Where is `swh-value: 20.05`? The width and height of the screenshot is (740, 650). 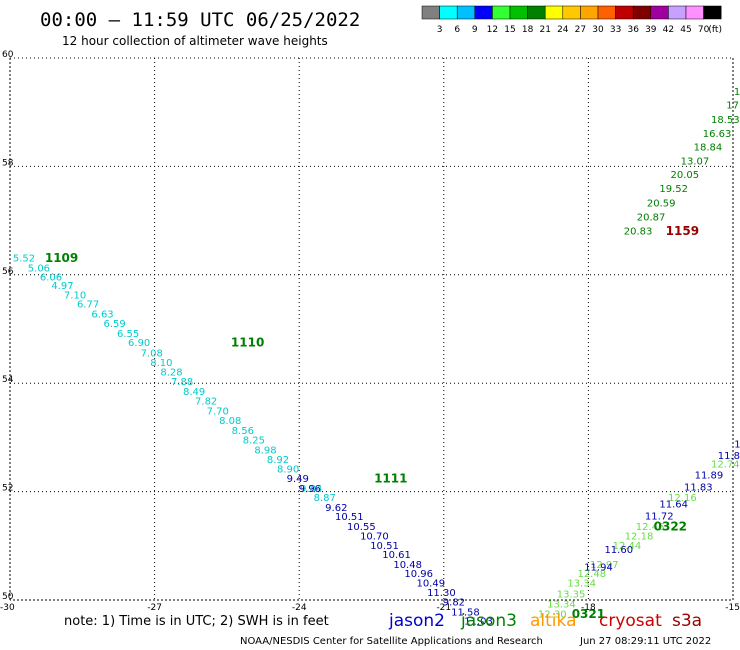 swh-value: 20.05 is located at coordinates (684, 175).